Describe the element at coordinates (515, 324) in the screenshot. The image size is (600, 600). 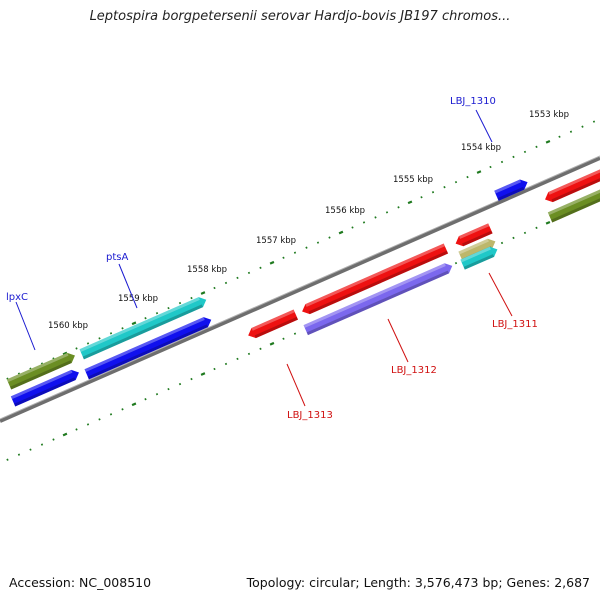
I see `gene-label-lbj1311: LBJ_1311` at that location.